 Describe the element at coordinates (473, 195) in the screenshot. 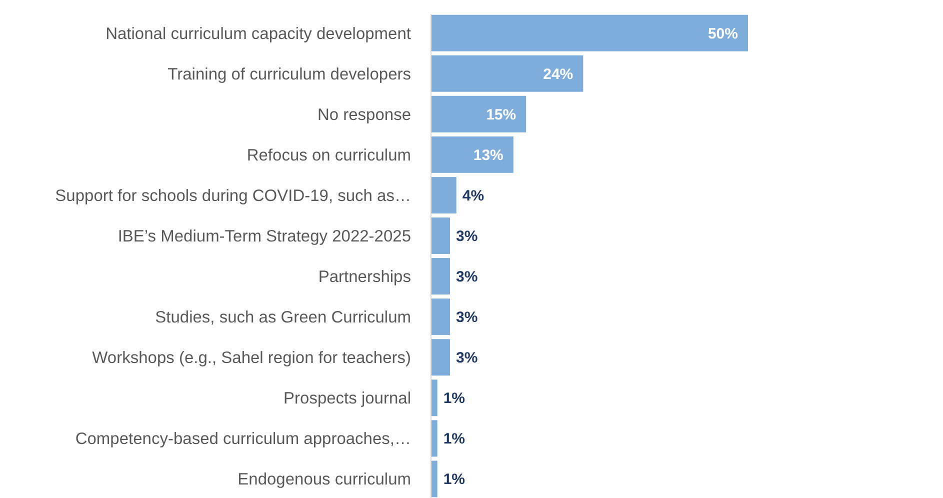

I see `data-label: 4%` at that location.